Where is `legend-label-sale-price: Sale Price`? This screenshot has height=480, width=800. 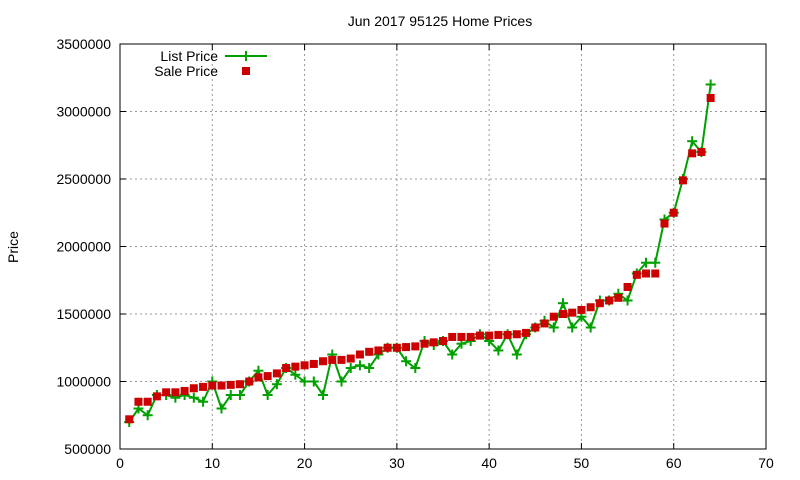 legend-label-sale-price: Sale Price is located at coordinates (186, 71).